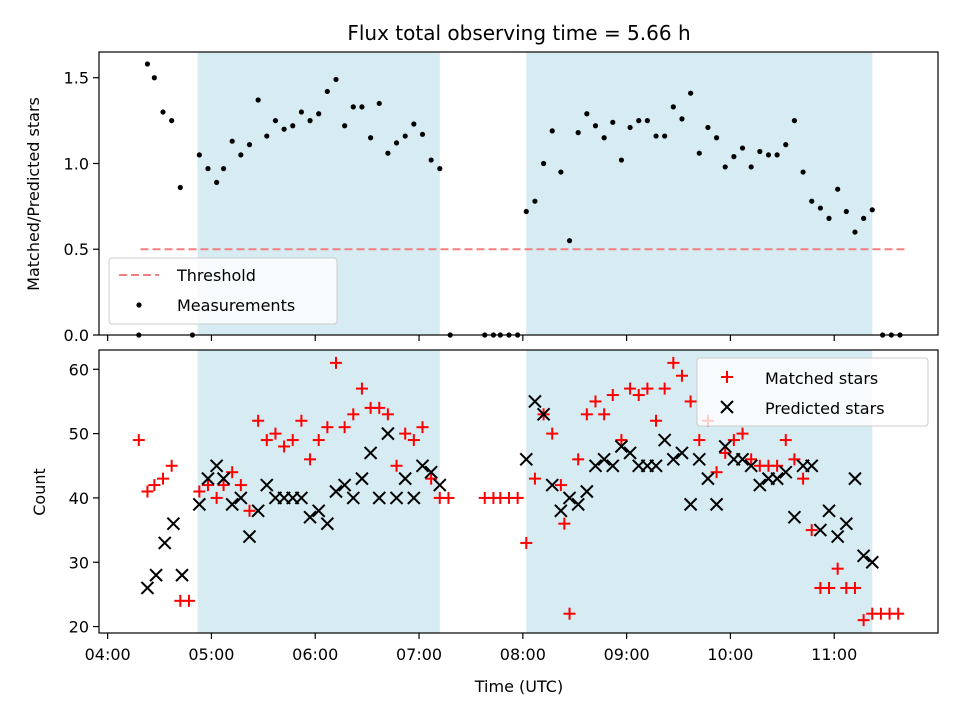 The width and height of the screenshot is (960, 720). I want to click on bottom-y-axis: 20 30 40 50 60, so click(84, 498).